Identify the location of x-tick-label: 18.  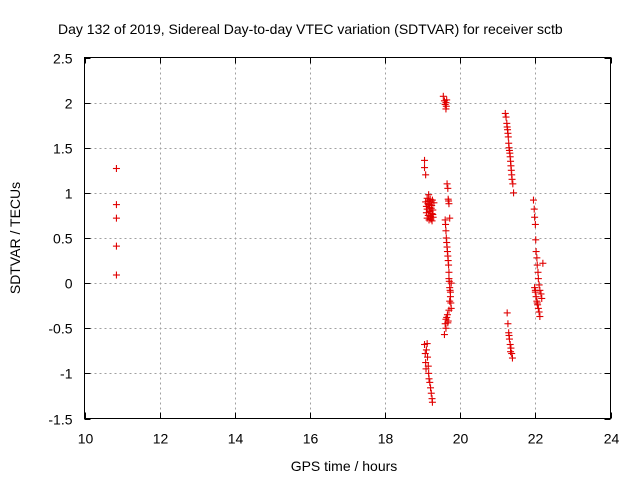
(386, 439).